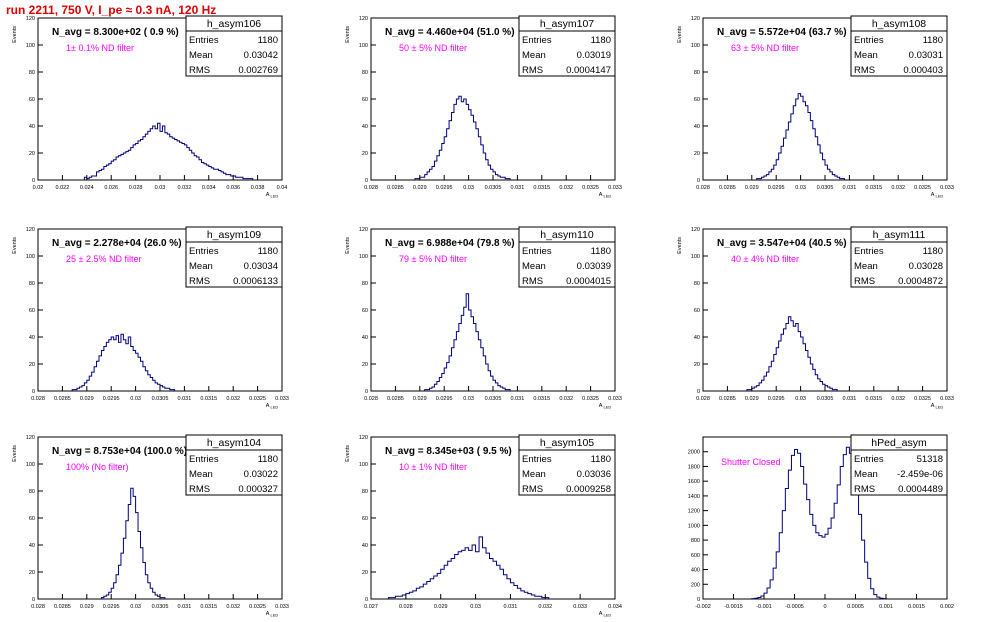 Image resolution: width=996 pixels, height=622 pixels. What do you see at coordinates (433, 259) in the screenshot?
I see `filter-label: 79 ± 5% ND filter` at bounding box center [433, 259].